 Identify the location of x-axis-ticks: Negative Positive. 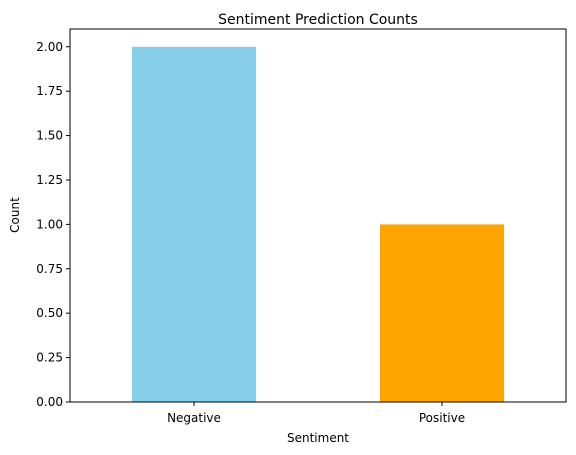
(316, 413).